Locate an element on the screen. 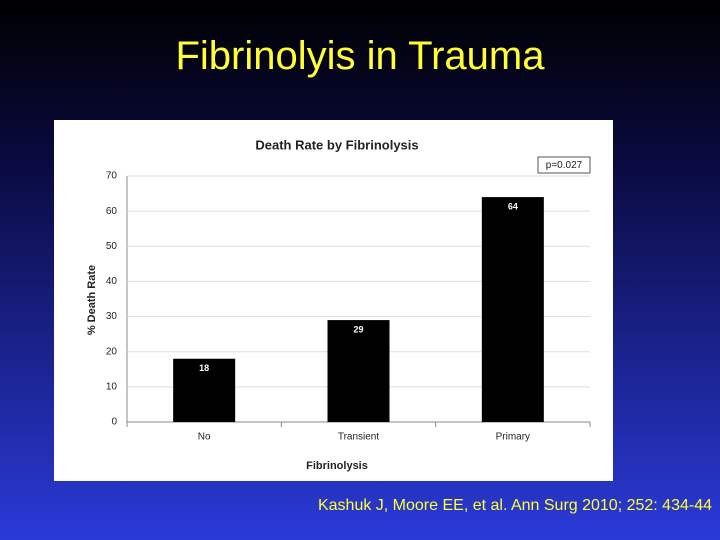 This screenshot has width=720, height=540. annotation: p=0.027 is located at coordinates (564, 165).